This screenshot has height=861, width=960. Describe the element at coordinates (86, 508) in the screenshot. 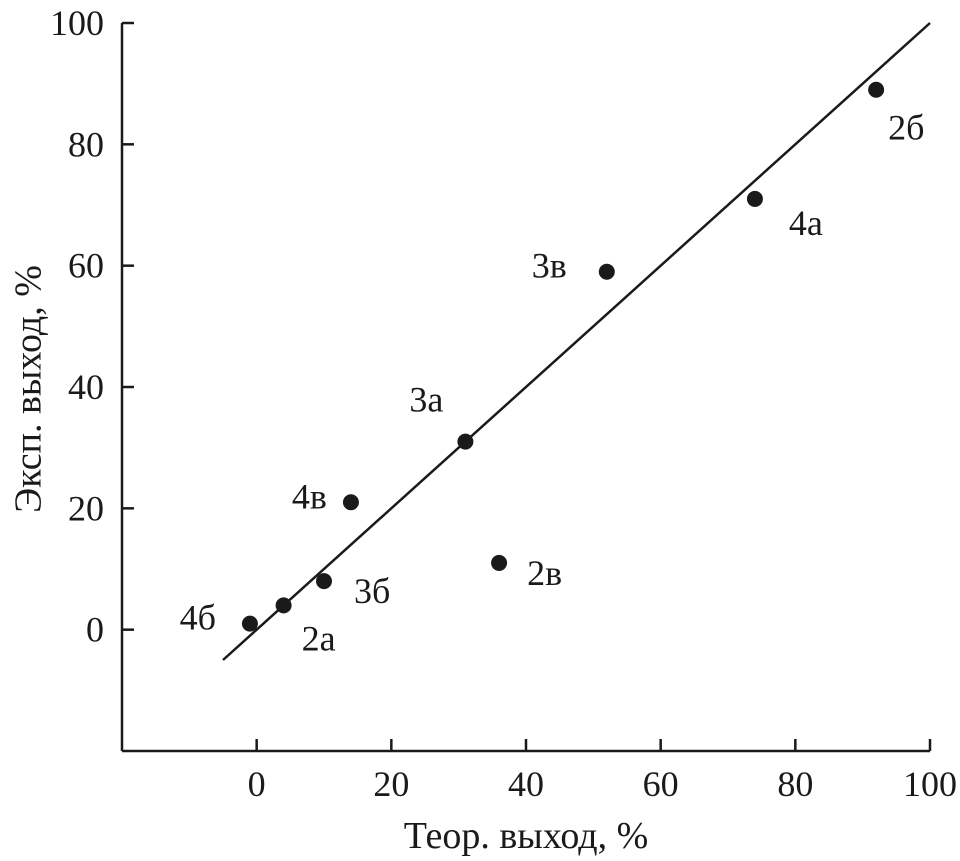

I see `y-tick-label: 20` at that location.